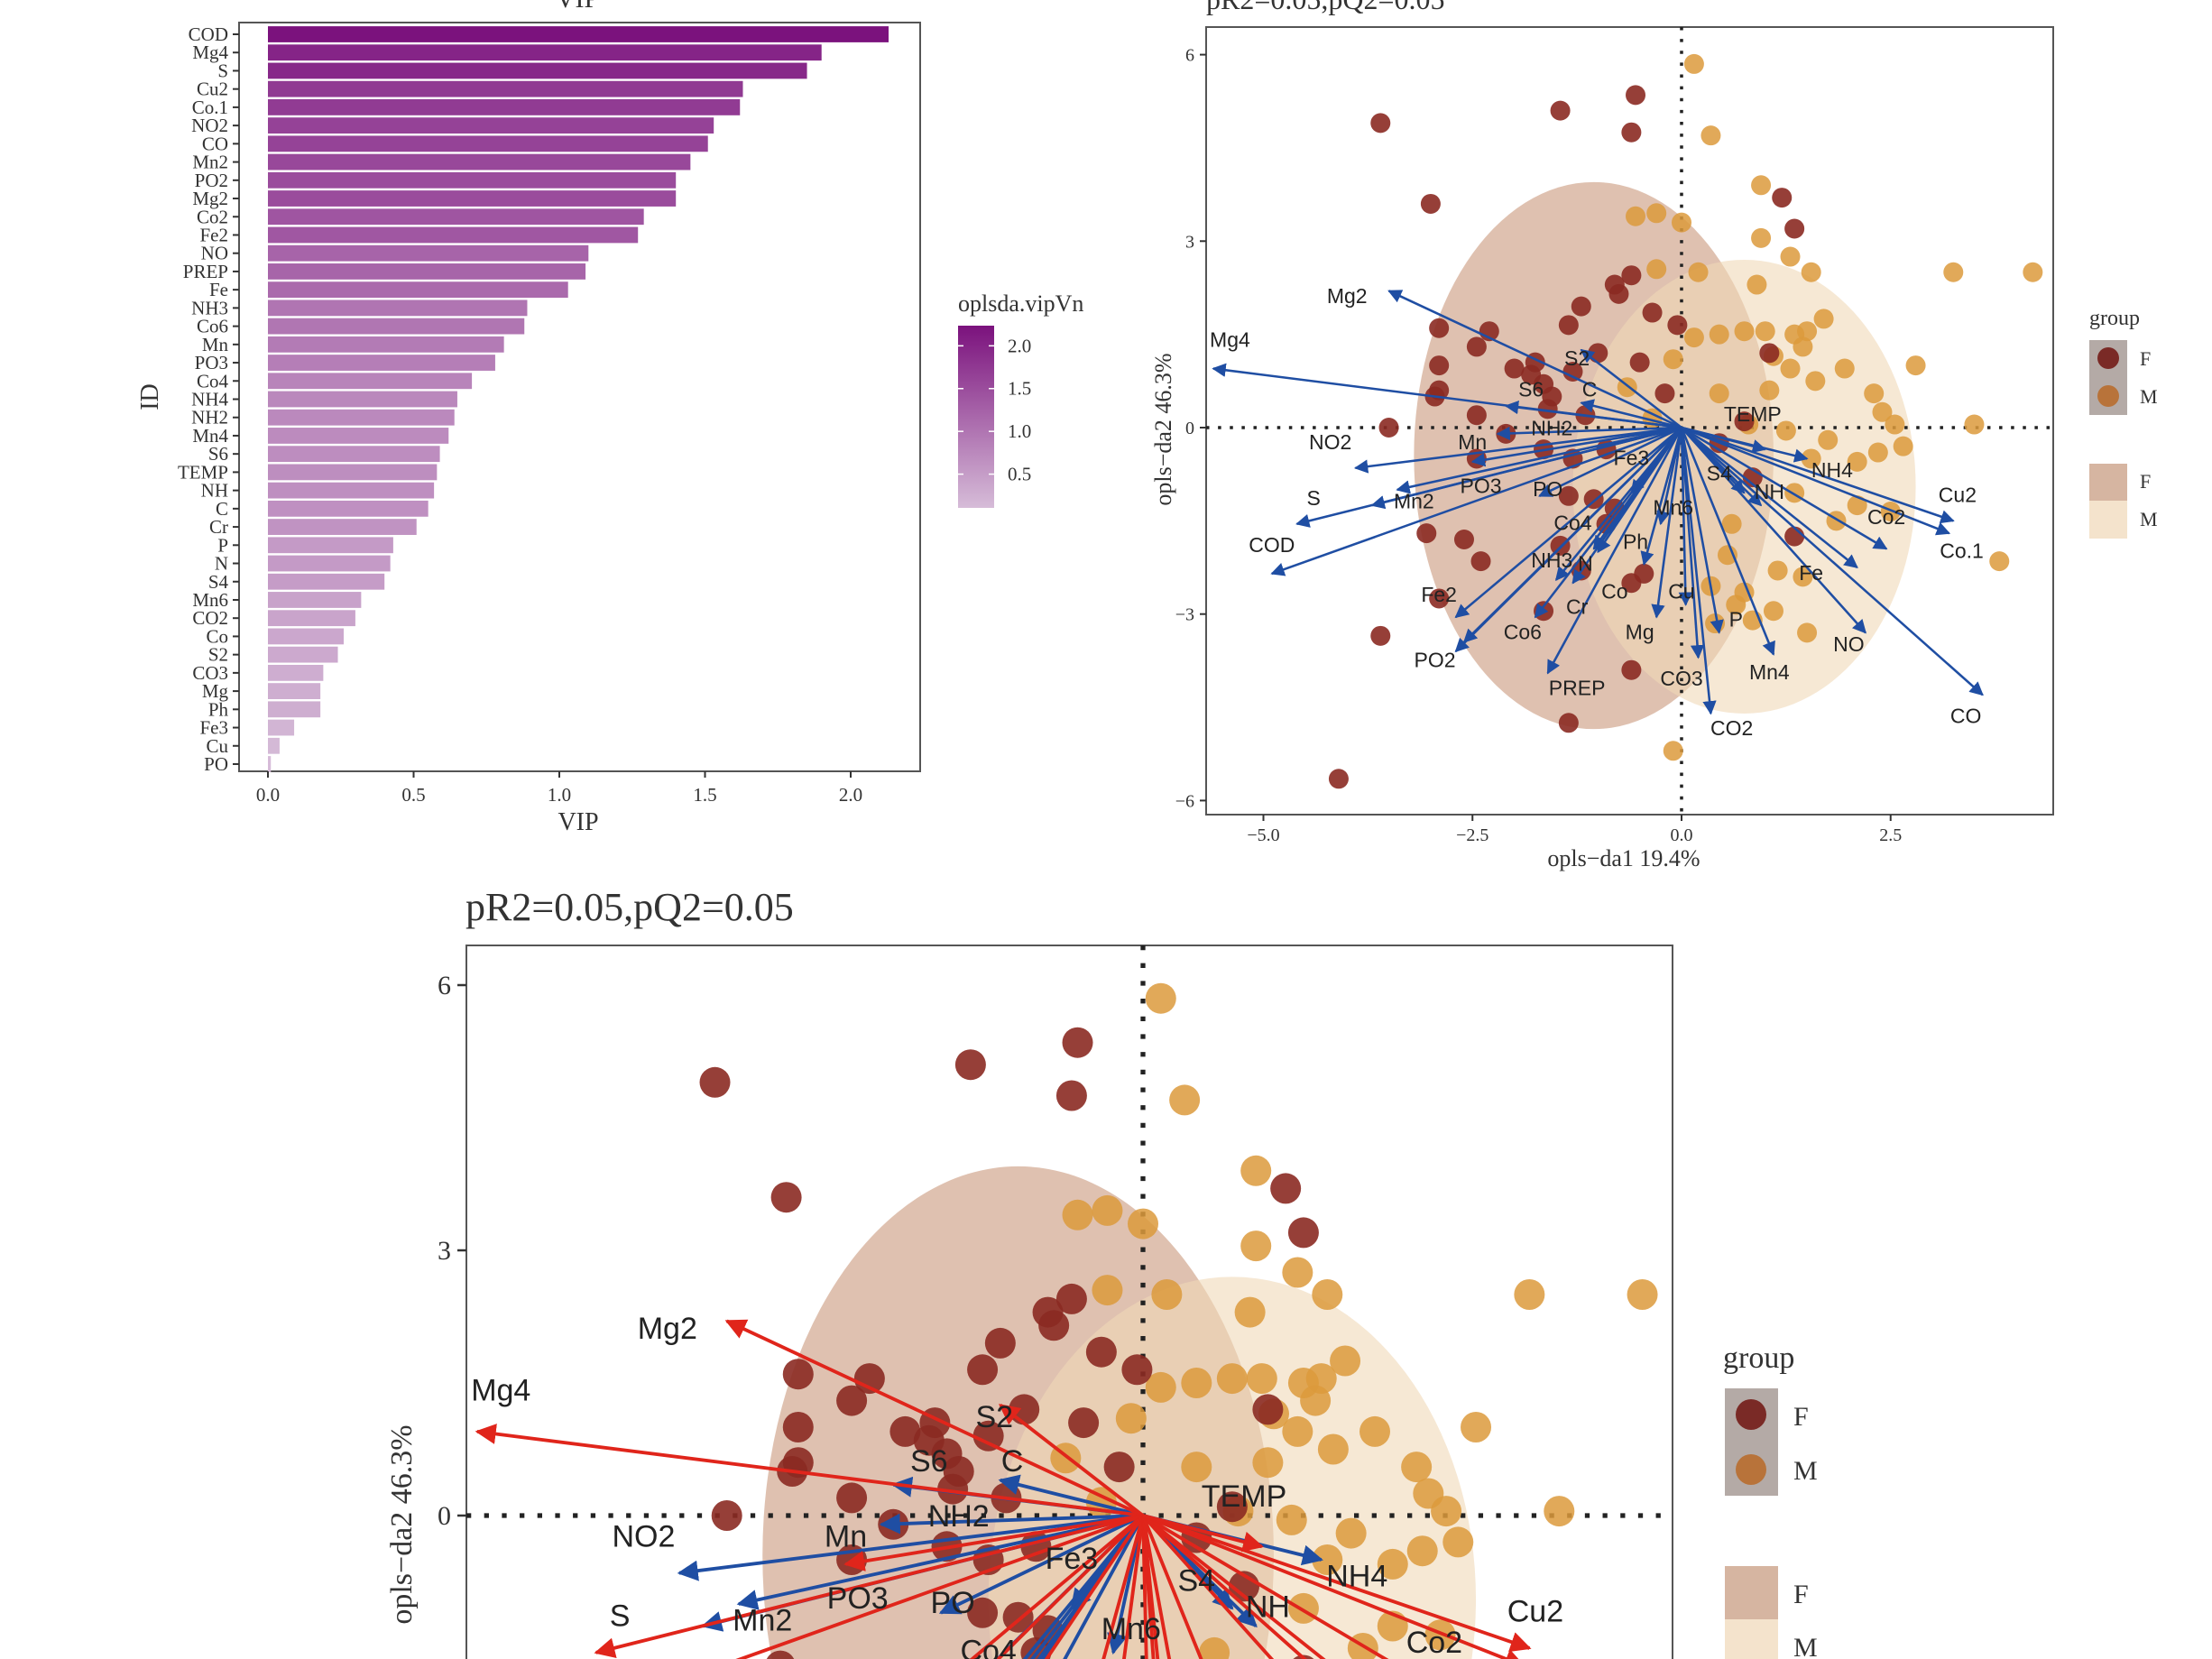  I want to click on arrow-label-NO: NO, so click(1849, 644).